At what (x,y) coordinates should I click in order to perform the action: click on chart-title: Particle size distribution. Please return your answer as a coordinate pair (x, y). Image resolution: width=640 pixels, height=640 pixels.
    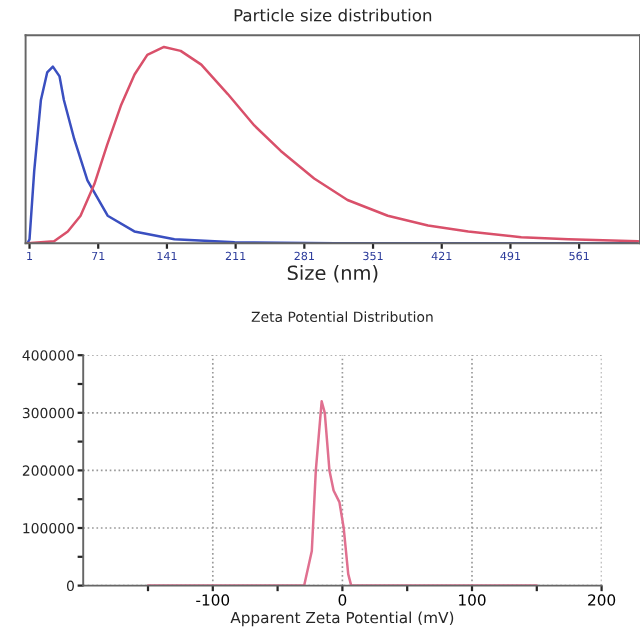
    Looking at the image, I should click on (333, 15).